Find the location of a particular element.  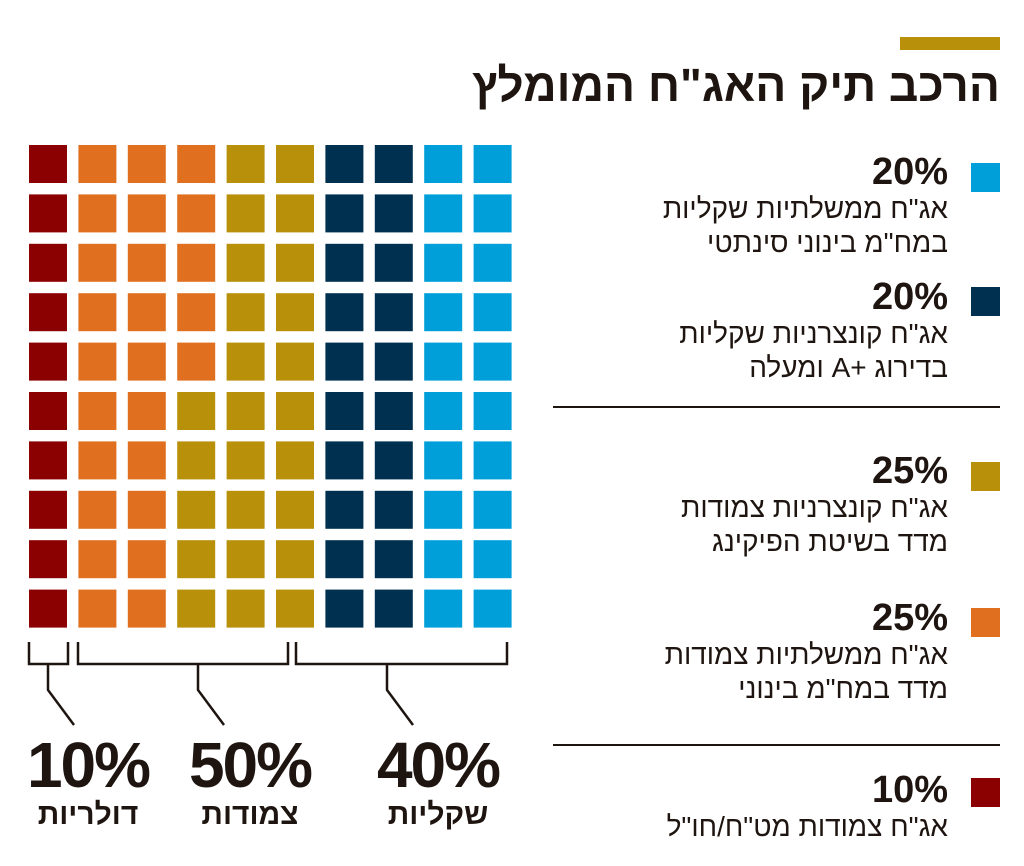

legend-pct: 10% is located at coordinates (909, 790).